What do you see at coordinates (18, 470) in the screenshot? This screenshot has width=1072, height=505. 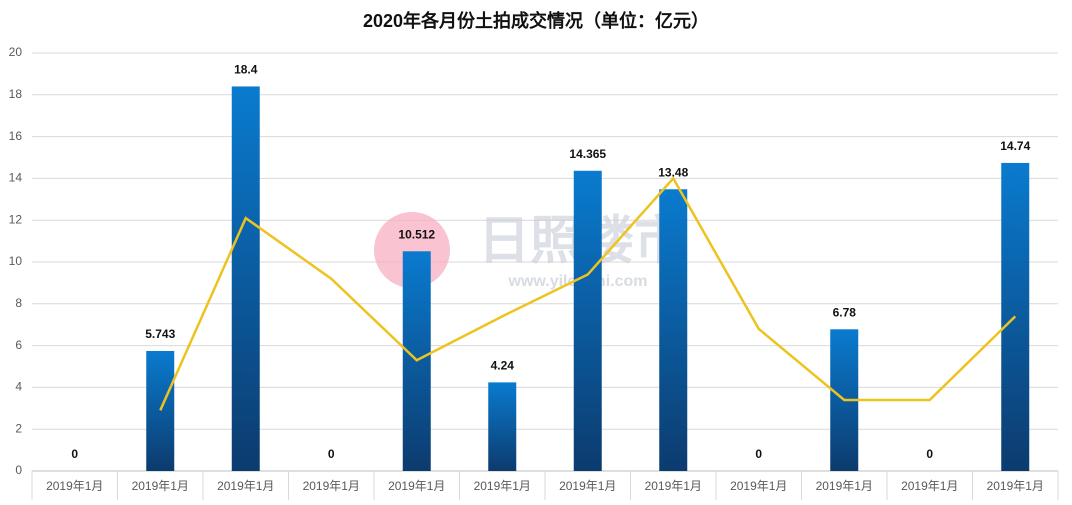 I see `y-tick-label: 0` at bounding box center [18, 470].